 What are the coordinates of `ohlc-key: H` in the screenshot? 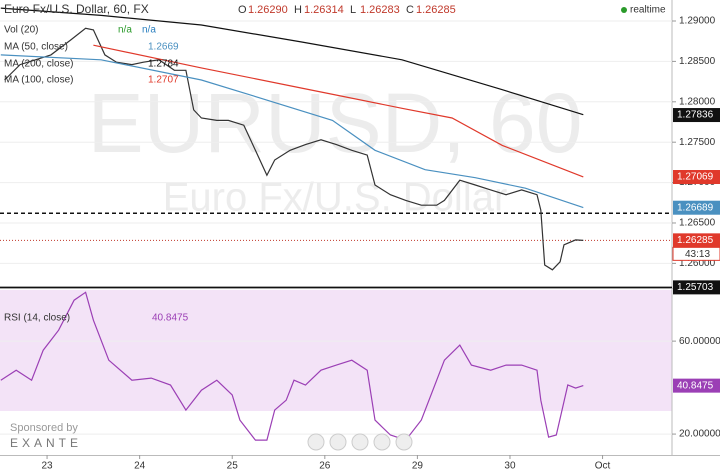 It's located at (298, 10).